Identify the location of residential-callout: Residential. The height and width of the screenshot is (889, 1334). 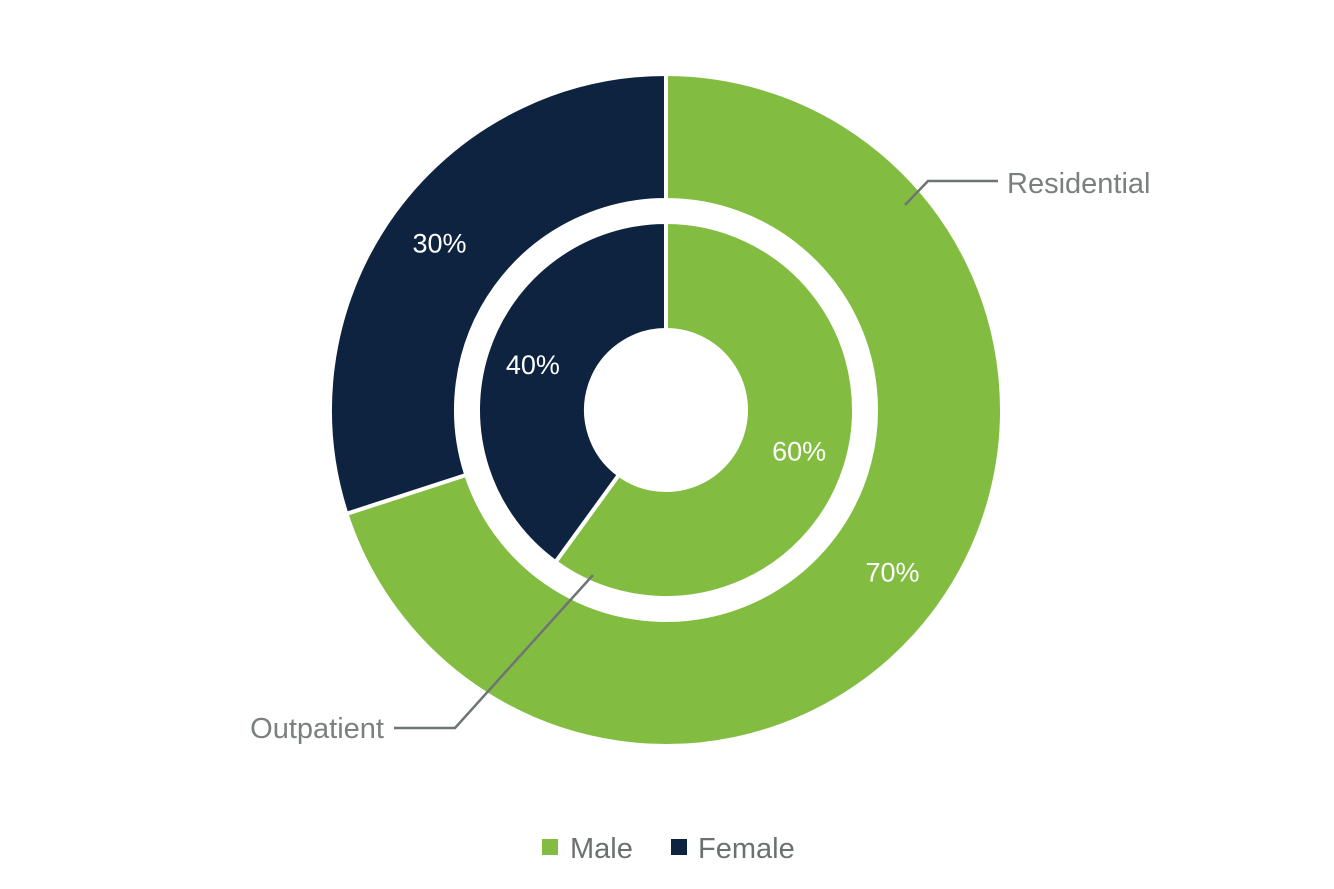
(1027, 187).